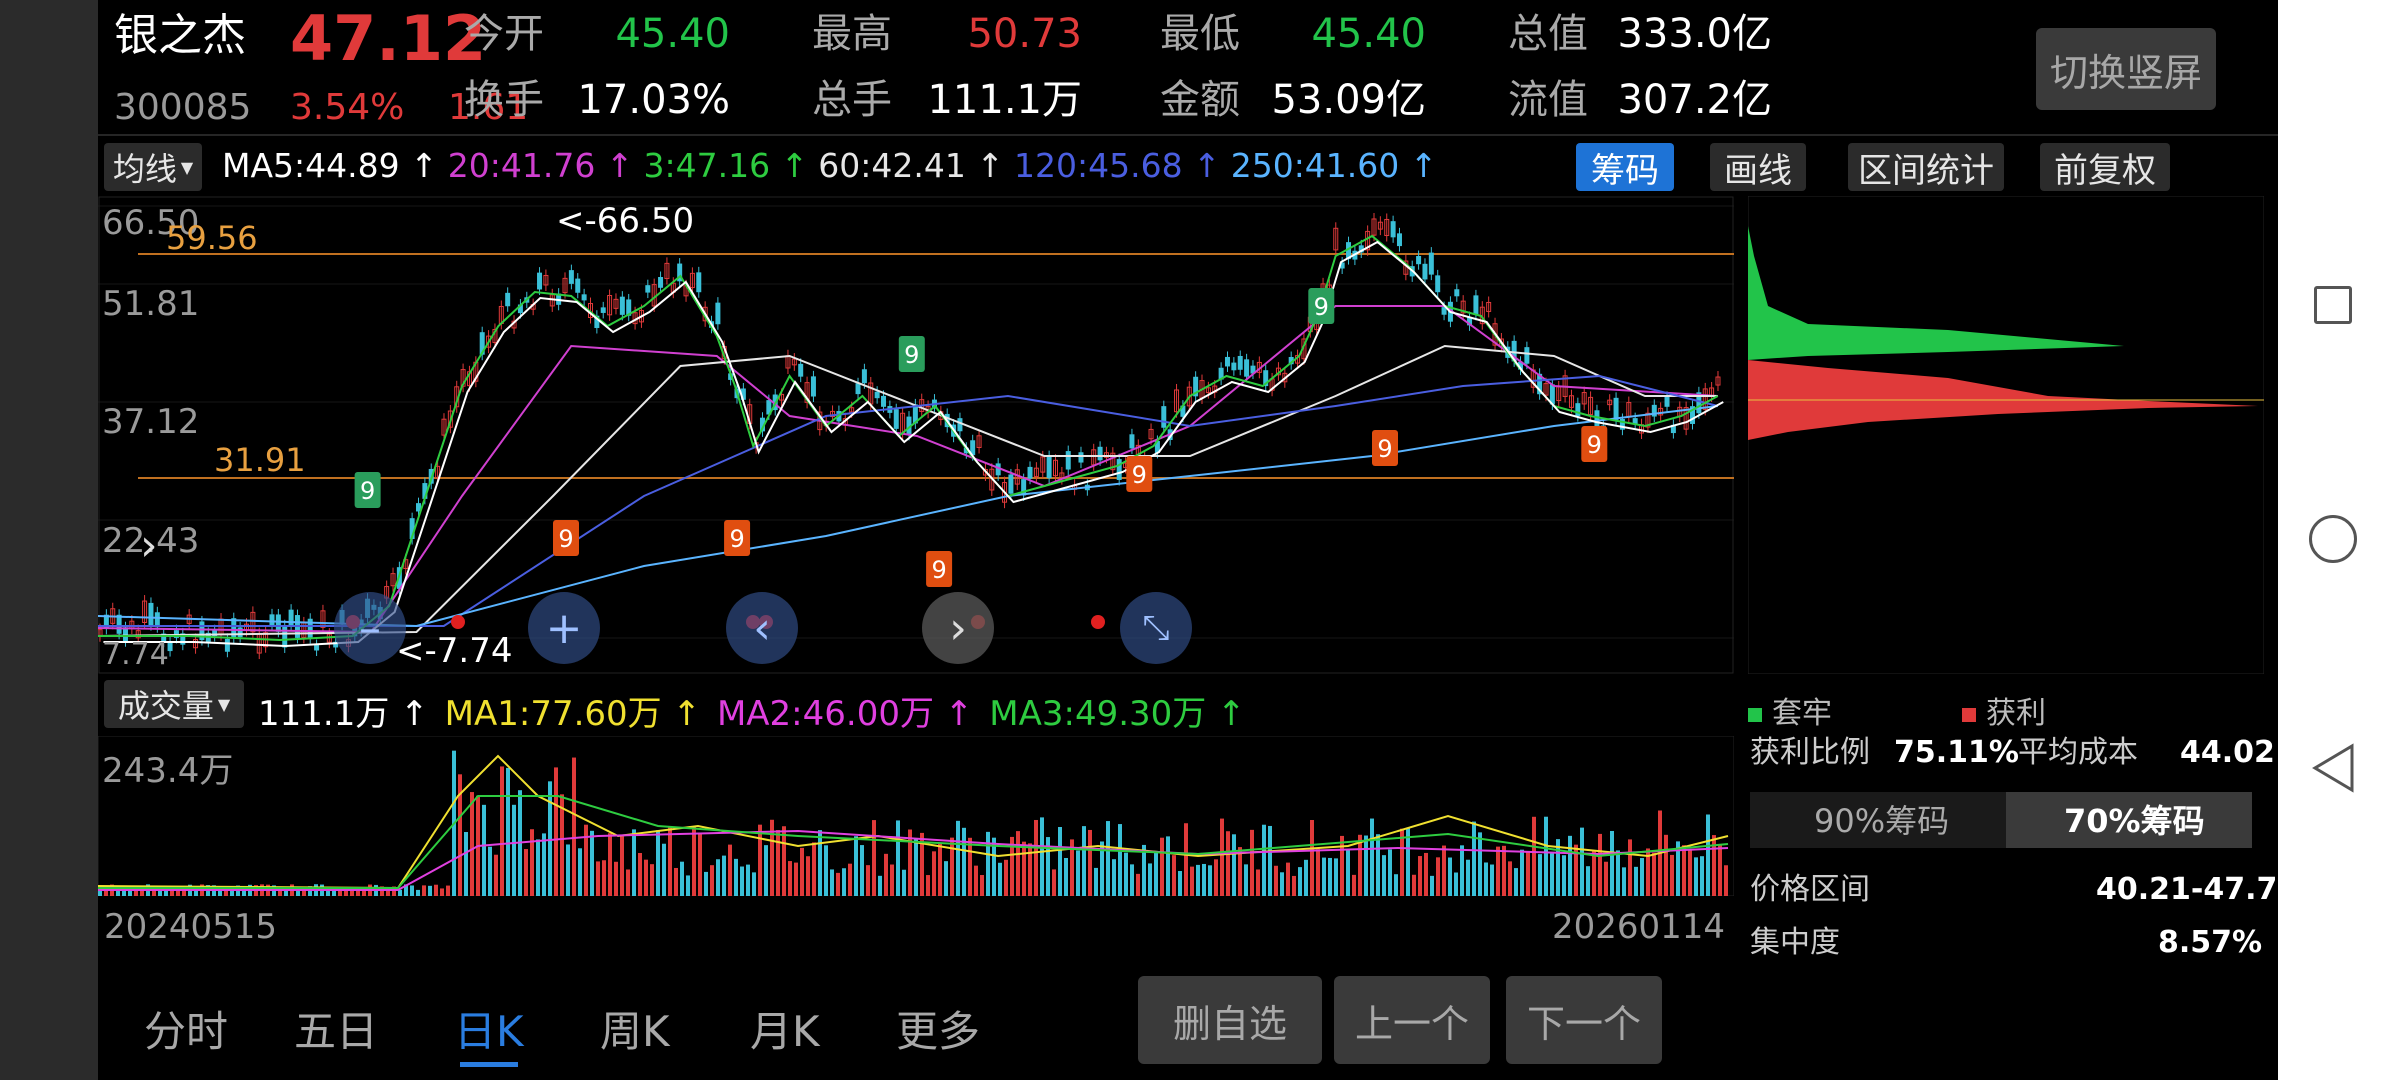 The height and width of the screenshot is (1080, 2388). I want to click on low-line-label: 31.91, so click(260, 460).